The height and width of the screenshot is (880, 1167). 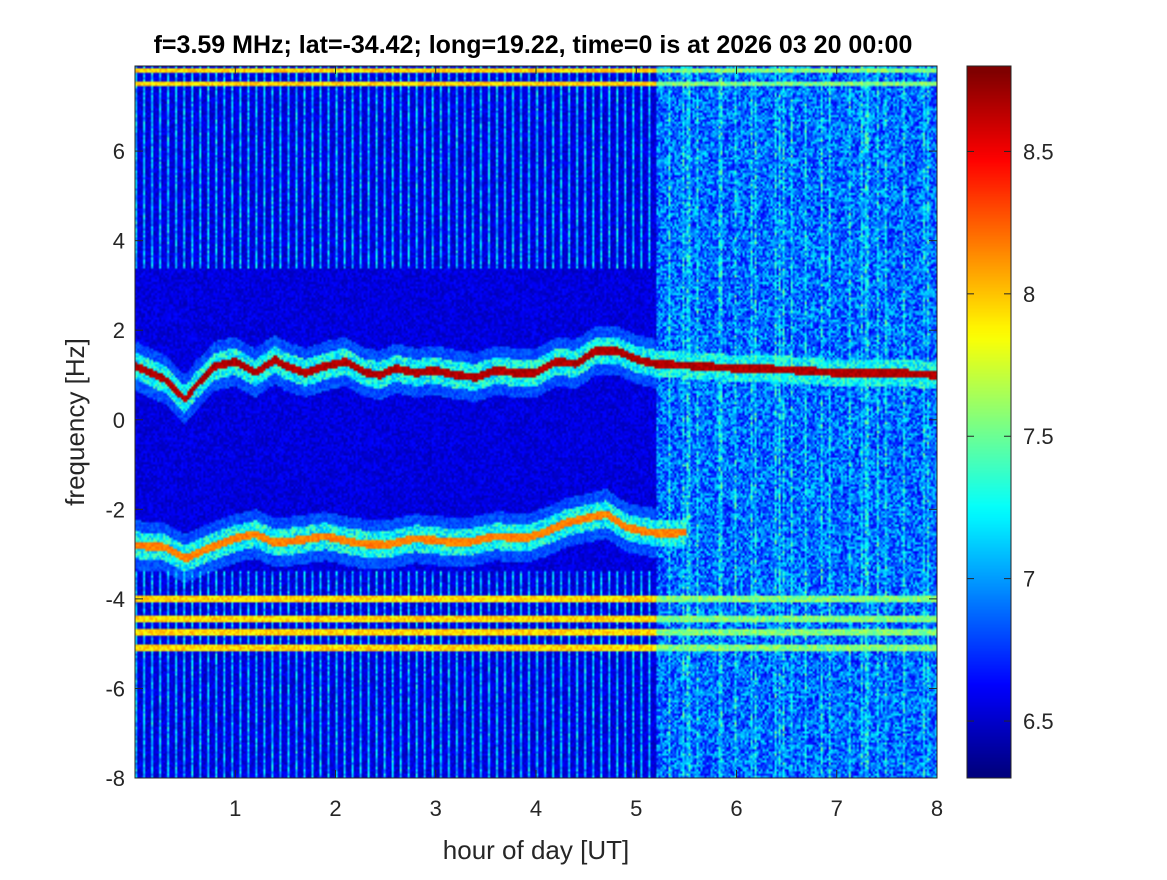 I want to click on colorbar-tick-label: 8.5, so click(x=1038, y=151).